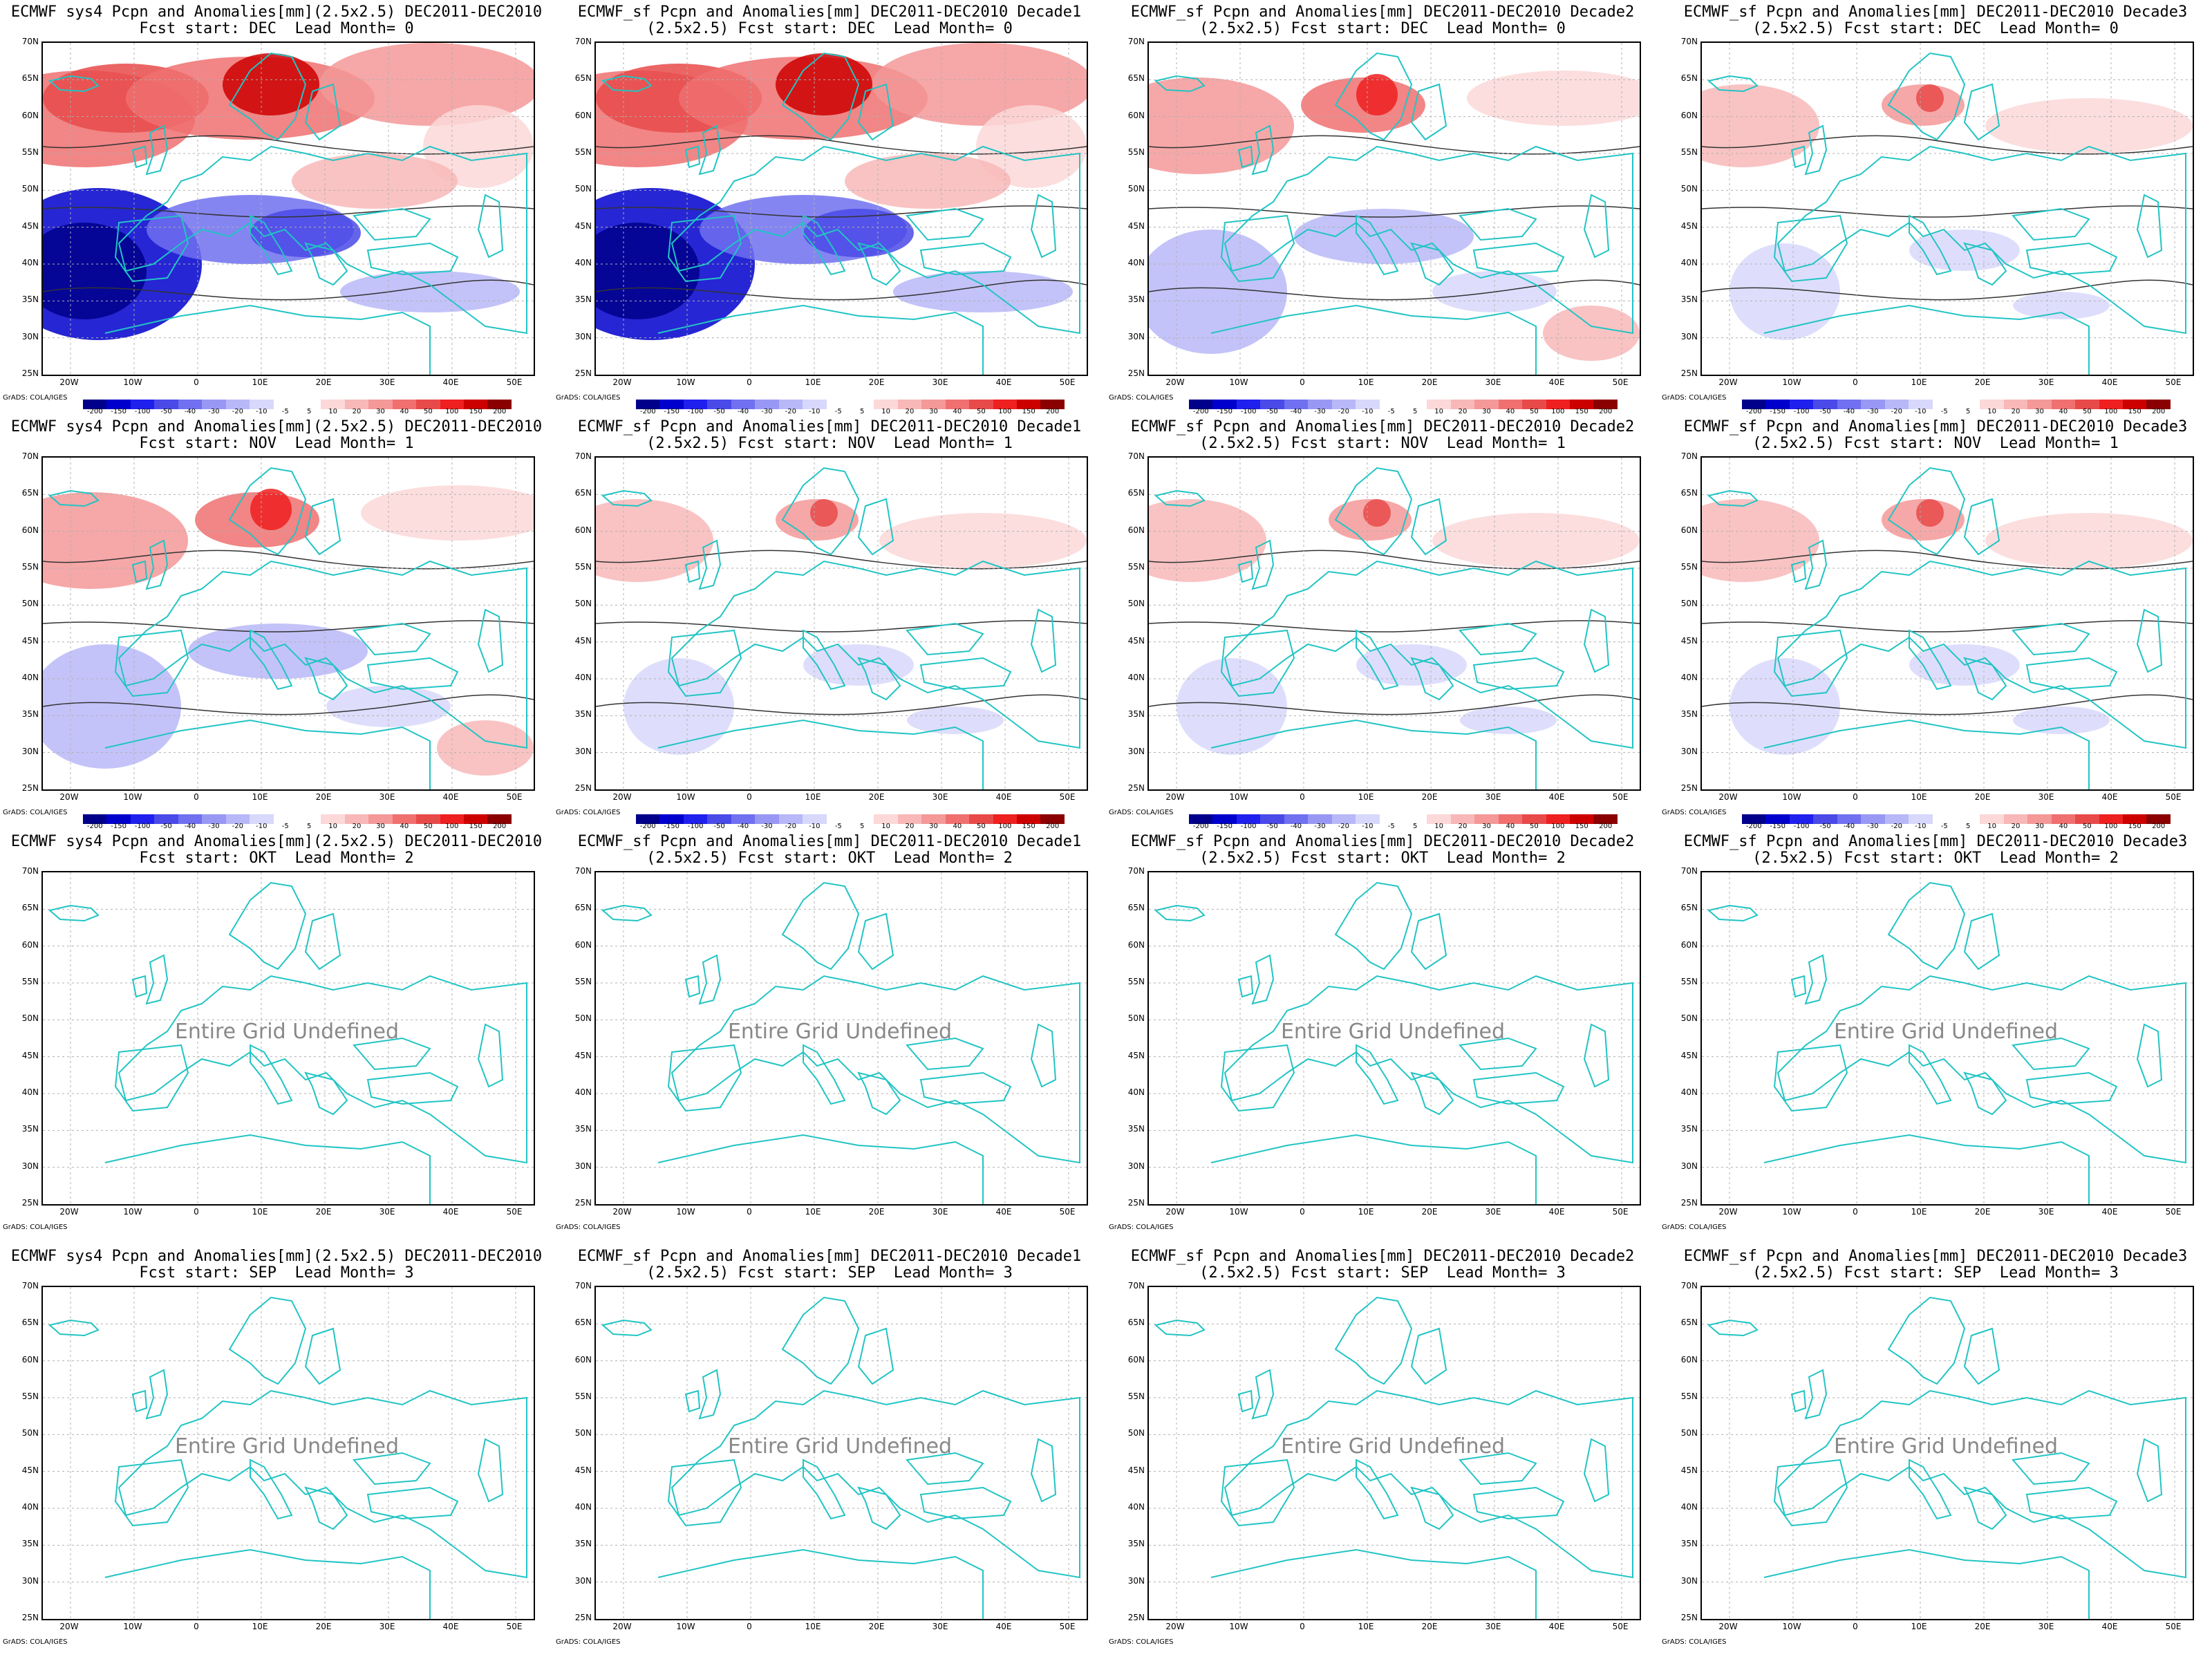  Describe the element at coordinates (297, 819) in the screenshot. I see `colorbar` at that location.